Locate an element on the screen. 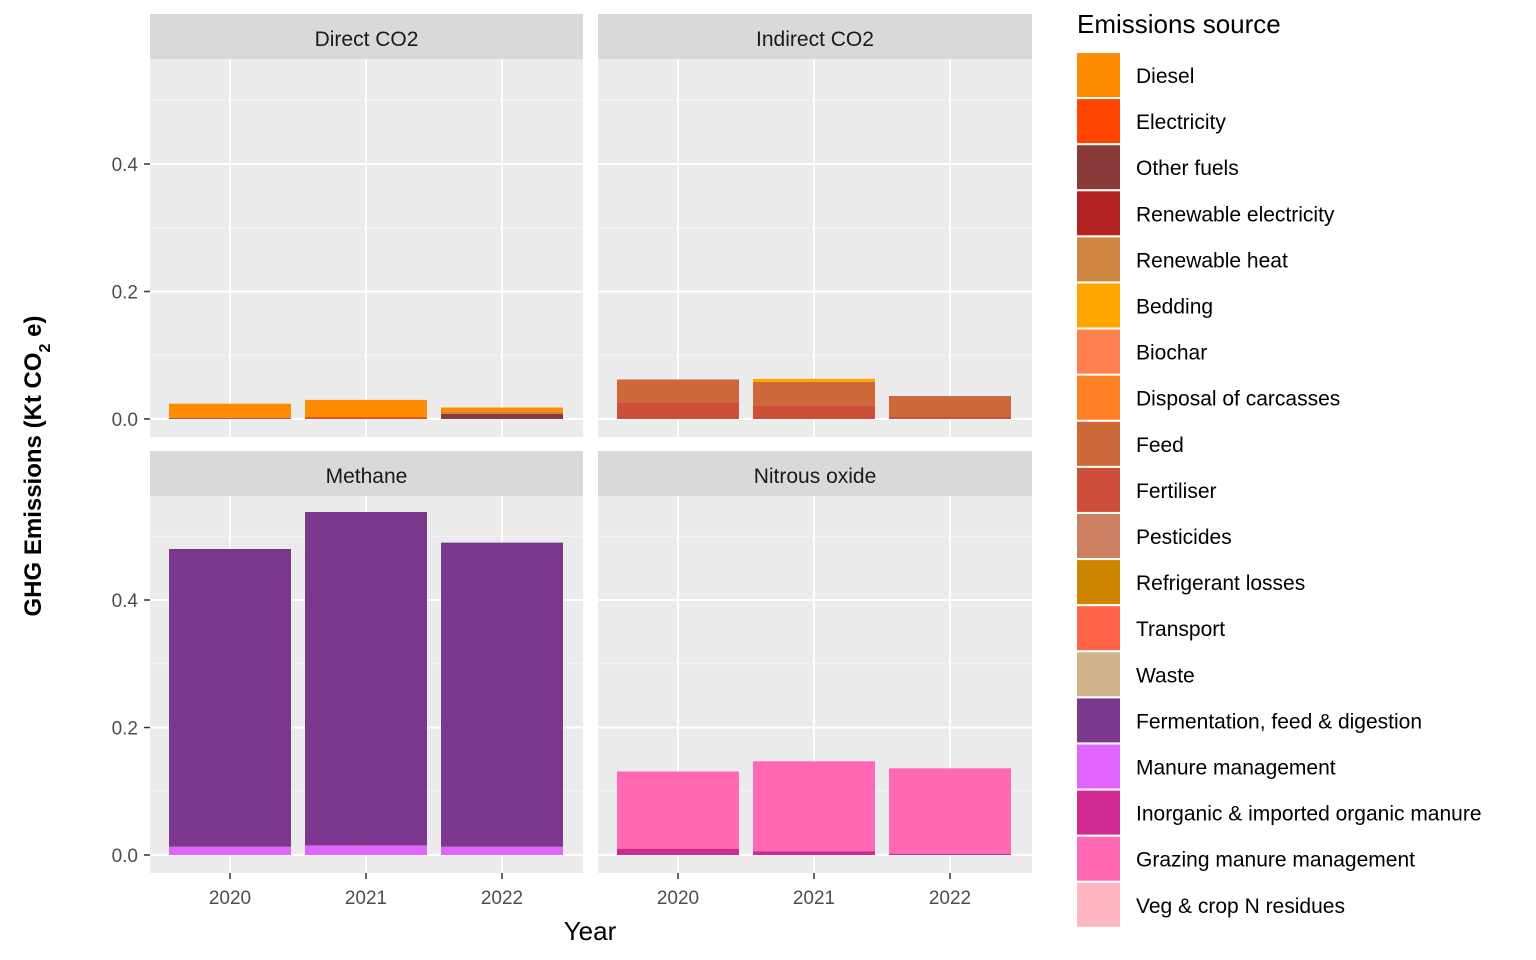 The image size is (1536, 960). legend-label: Fertiliser is located at coordinates (1176, 491).